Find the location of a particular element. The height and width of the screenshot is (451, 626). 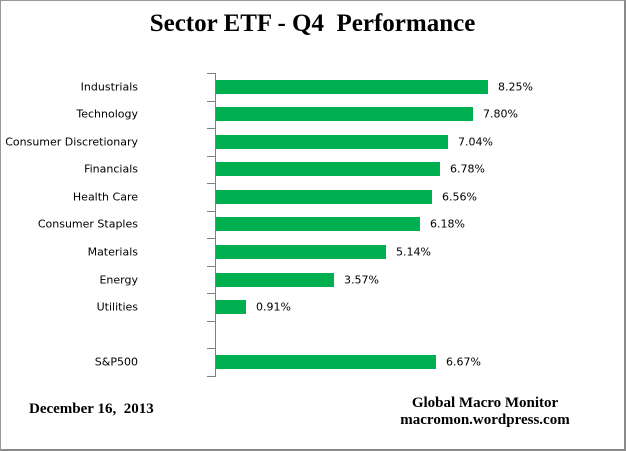

chart-row: S&P500 6.67% is located at coordinates (312, 362).